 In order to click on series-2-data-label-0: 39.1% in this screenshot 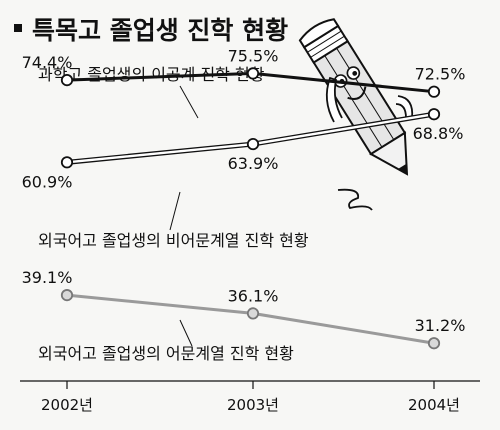, I will do `click(47, 277)`.